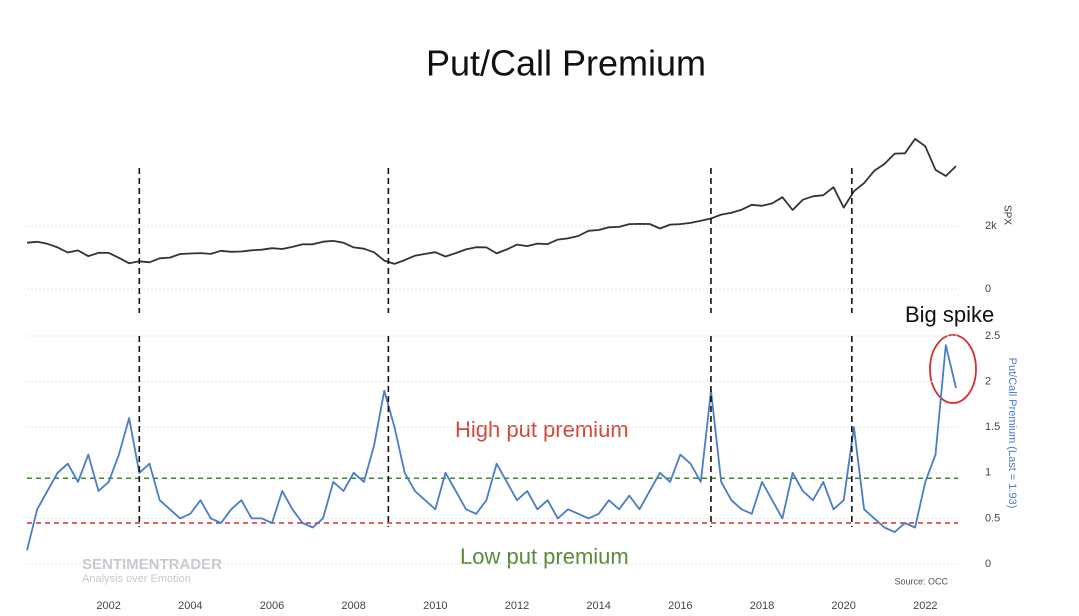 The width and height of the screenshot is (1079, 616). What do you see at coordinates (517, 606) in the screenshot?
I see `x-tick-label: 2012` at bounding box center [517, 606].